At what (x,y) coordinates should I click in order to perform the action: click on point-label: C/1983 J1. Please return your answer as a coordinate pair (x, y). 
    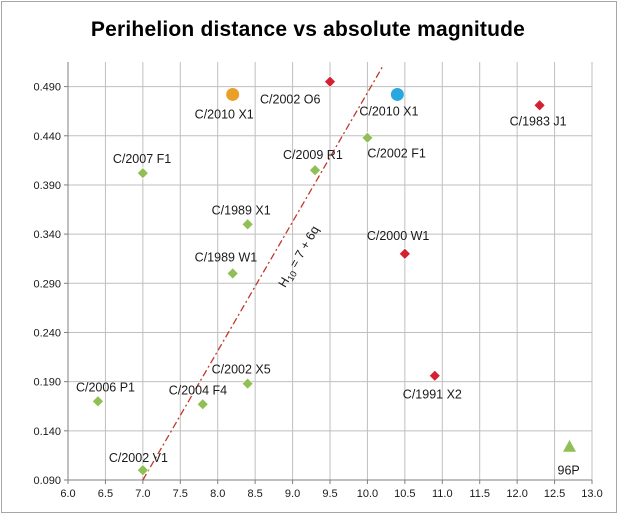
    Looking at the image, I should click on (538, 121).